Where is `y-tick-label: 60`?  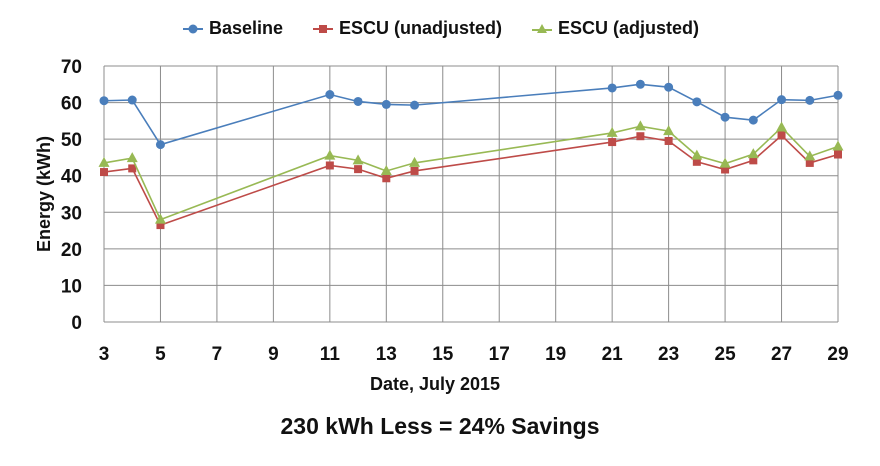
y-tick-label: 60 is located at coordinates (71, 104).